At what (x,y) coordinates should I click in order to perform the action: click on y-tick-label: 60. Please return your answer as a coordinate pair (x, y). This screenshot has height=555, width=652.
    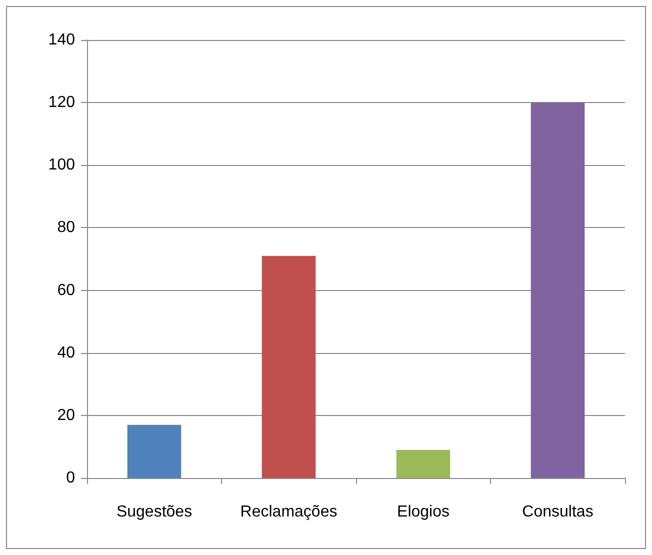
    Looking at the image, I should click on (66, 290).